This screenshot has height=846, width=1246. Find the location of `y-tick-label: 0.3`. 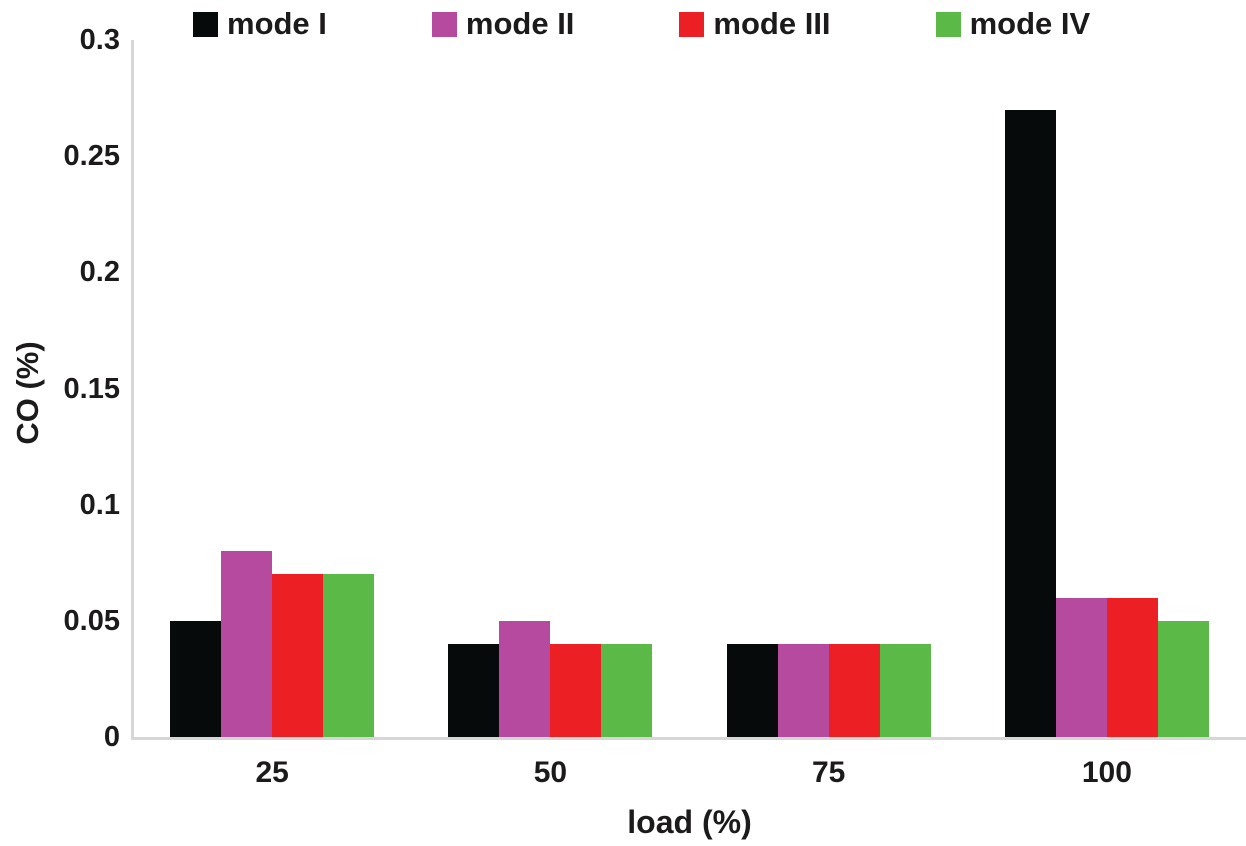

y-tick-label: 0.3 is located at coordinates (99, 40).